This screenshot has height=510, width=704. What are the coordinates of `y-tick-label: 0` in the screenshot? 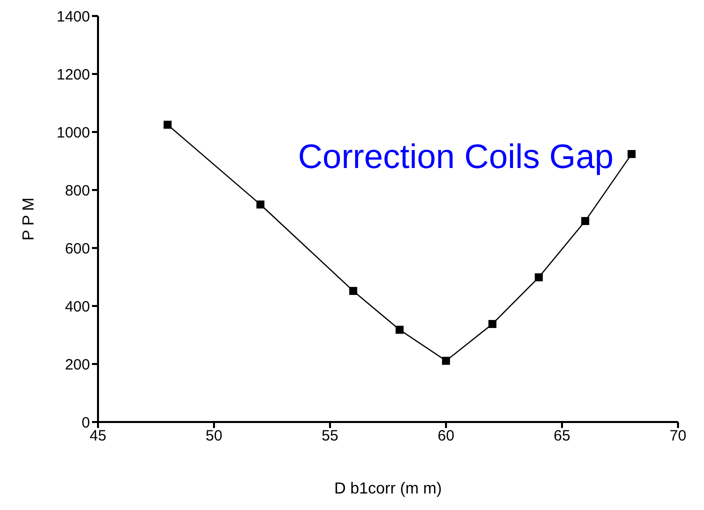 It's located at (86, 423).